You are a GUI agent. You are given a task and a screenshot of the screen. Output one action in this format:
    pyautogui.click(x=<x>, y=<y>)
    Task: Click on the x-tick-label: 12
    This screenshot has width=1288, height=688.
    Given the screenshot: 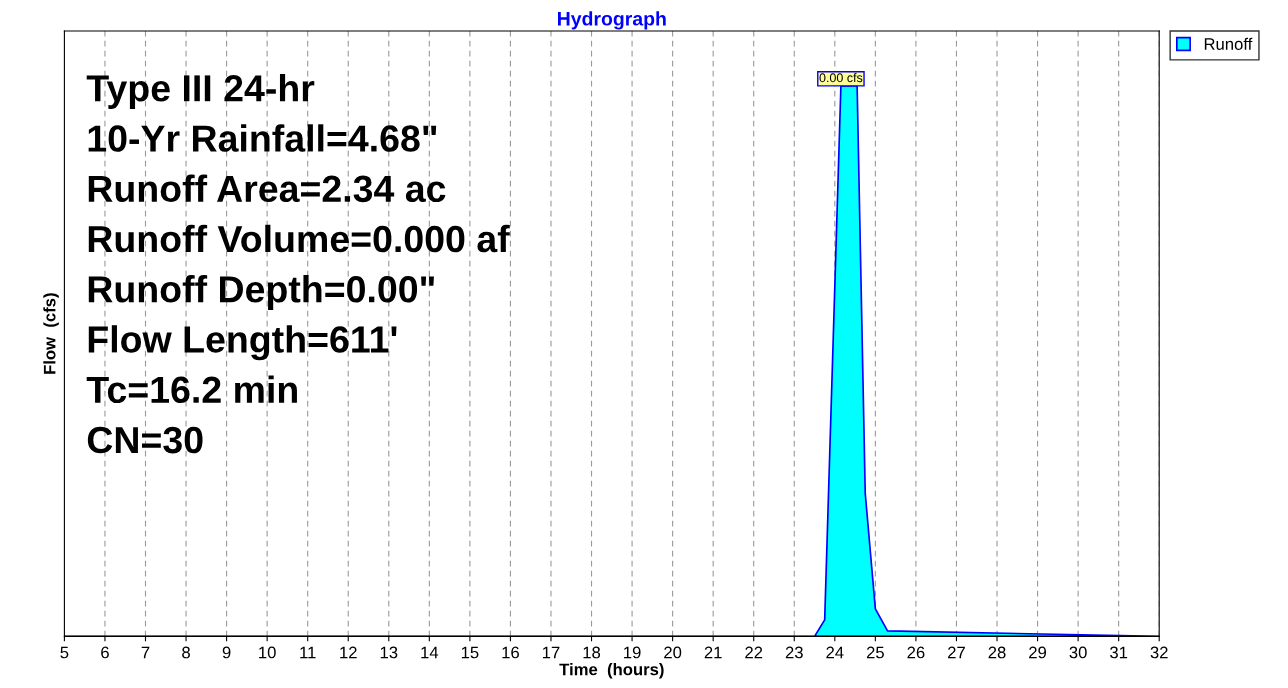 What is the action you would take?
    pyautogui.click(x=348, y=652)
    